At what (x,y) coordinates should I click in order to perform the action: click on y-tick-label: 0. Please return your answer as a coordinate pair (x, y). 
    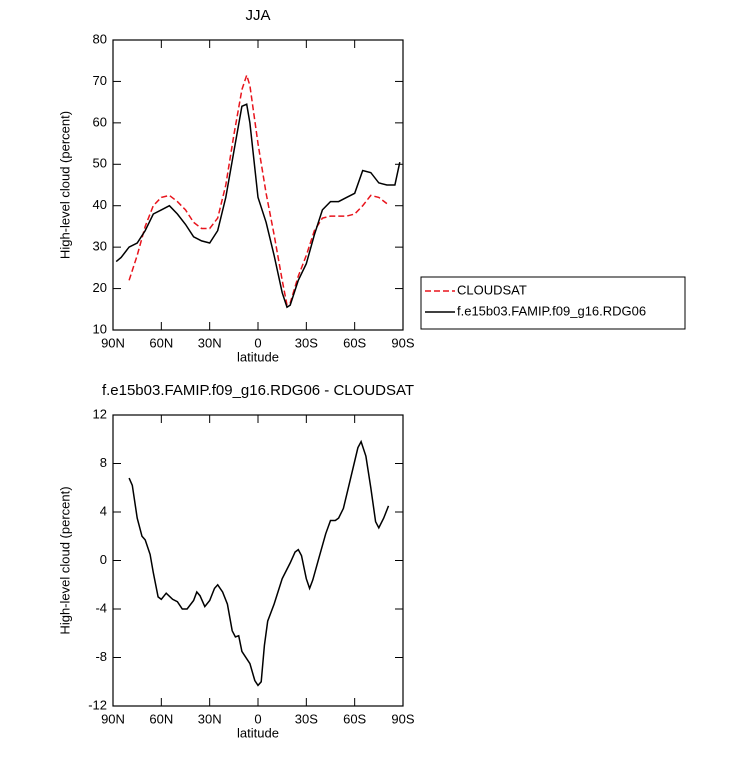
    Looking at the image, I should click on (103, 559).